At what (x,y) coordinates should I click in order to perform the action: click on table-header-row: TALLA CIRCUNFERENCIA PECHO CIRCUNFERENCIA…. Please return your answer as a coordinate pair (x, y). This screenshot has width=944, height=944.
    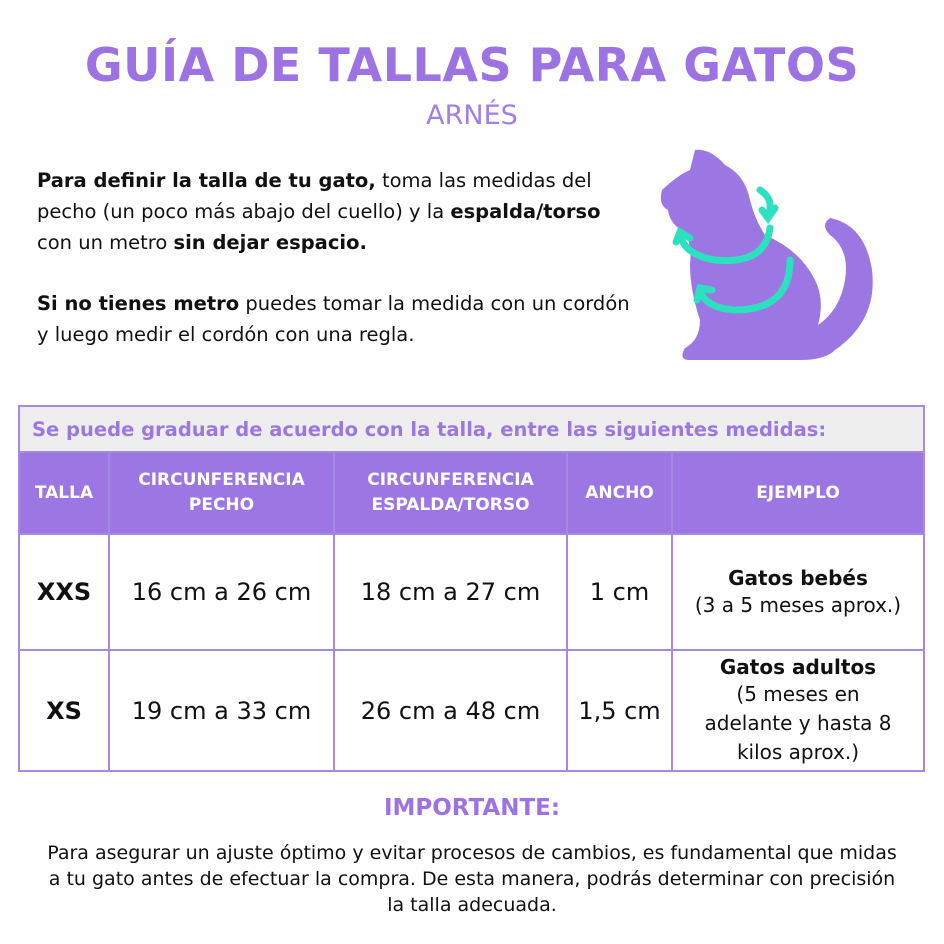
    Looking at the image, I should click on (471, 493).